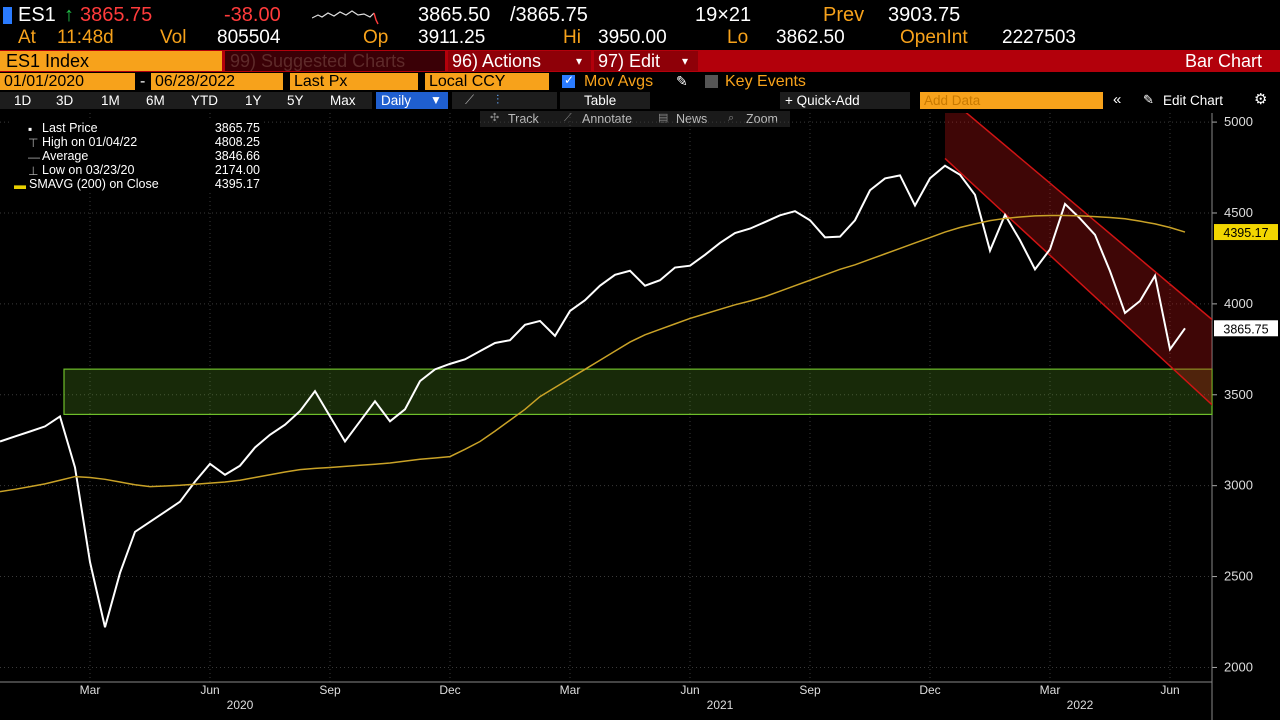 This screenshot has height=720, width=1280. I want to click on prev: 3903.75, so click(924, 15).